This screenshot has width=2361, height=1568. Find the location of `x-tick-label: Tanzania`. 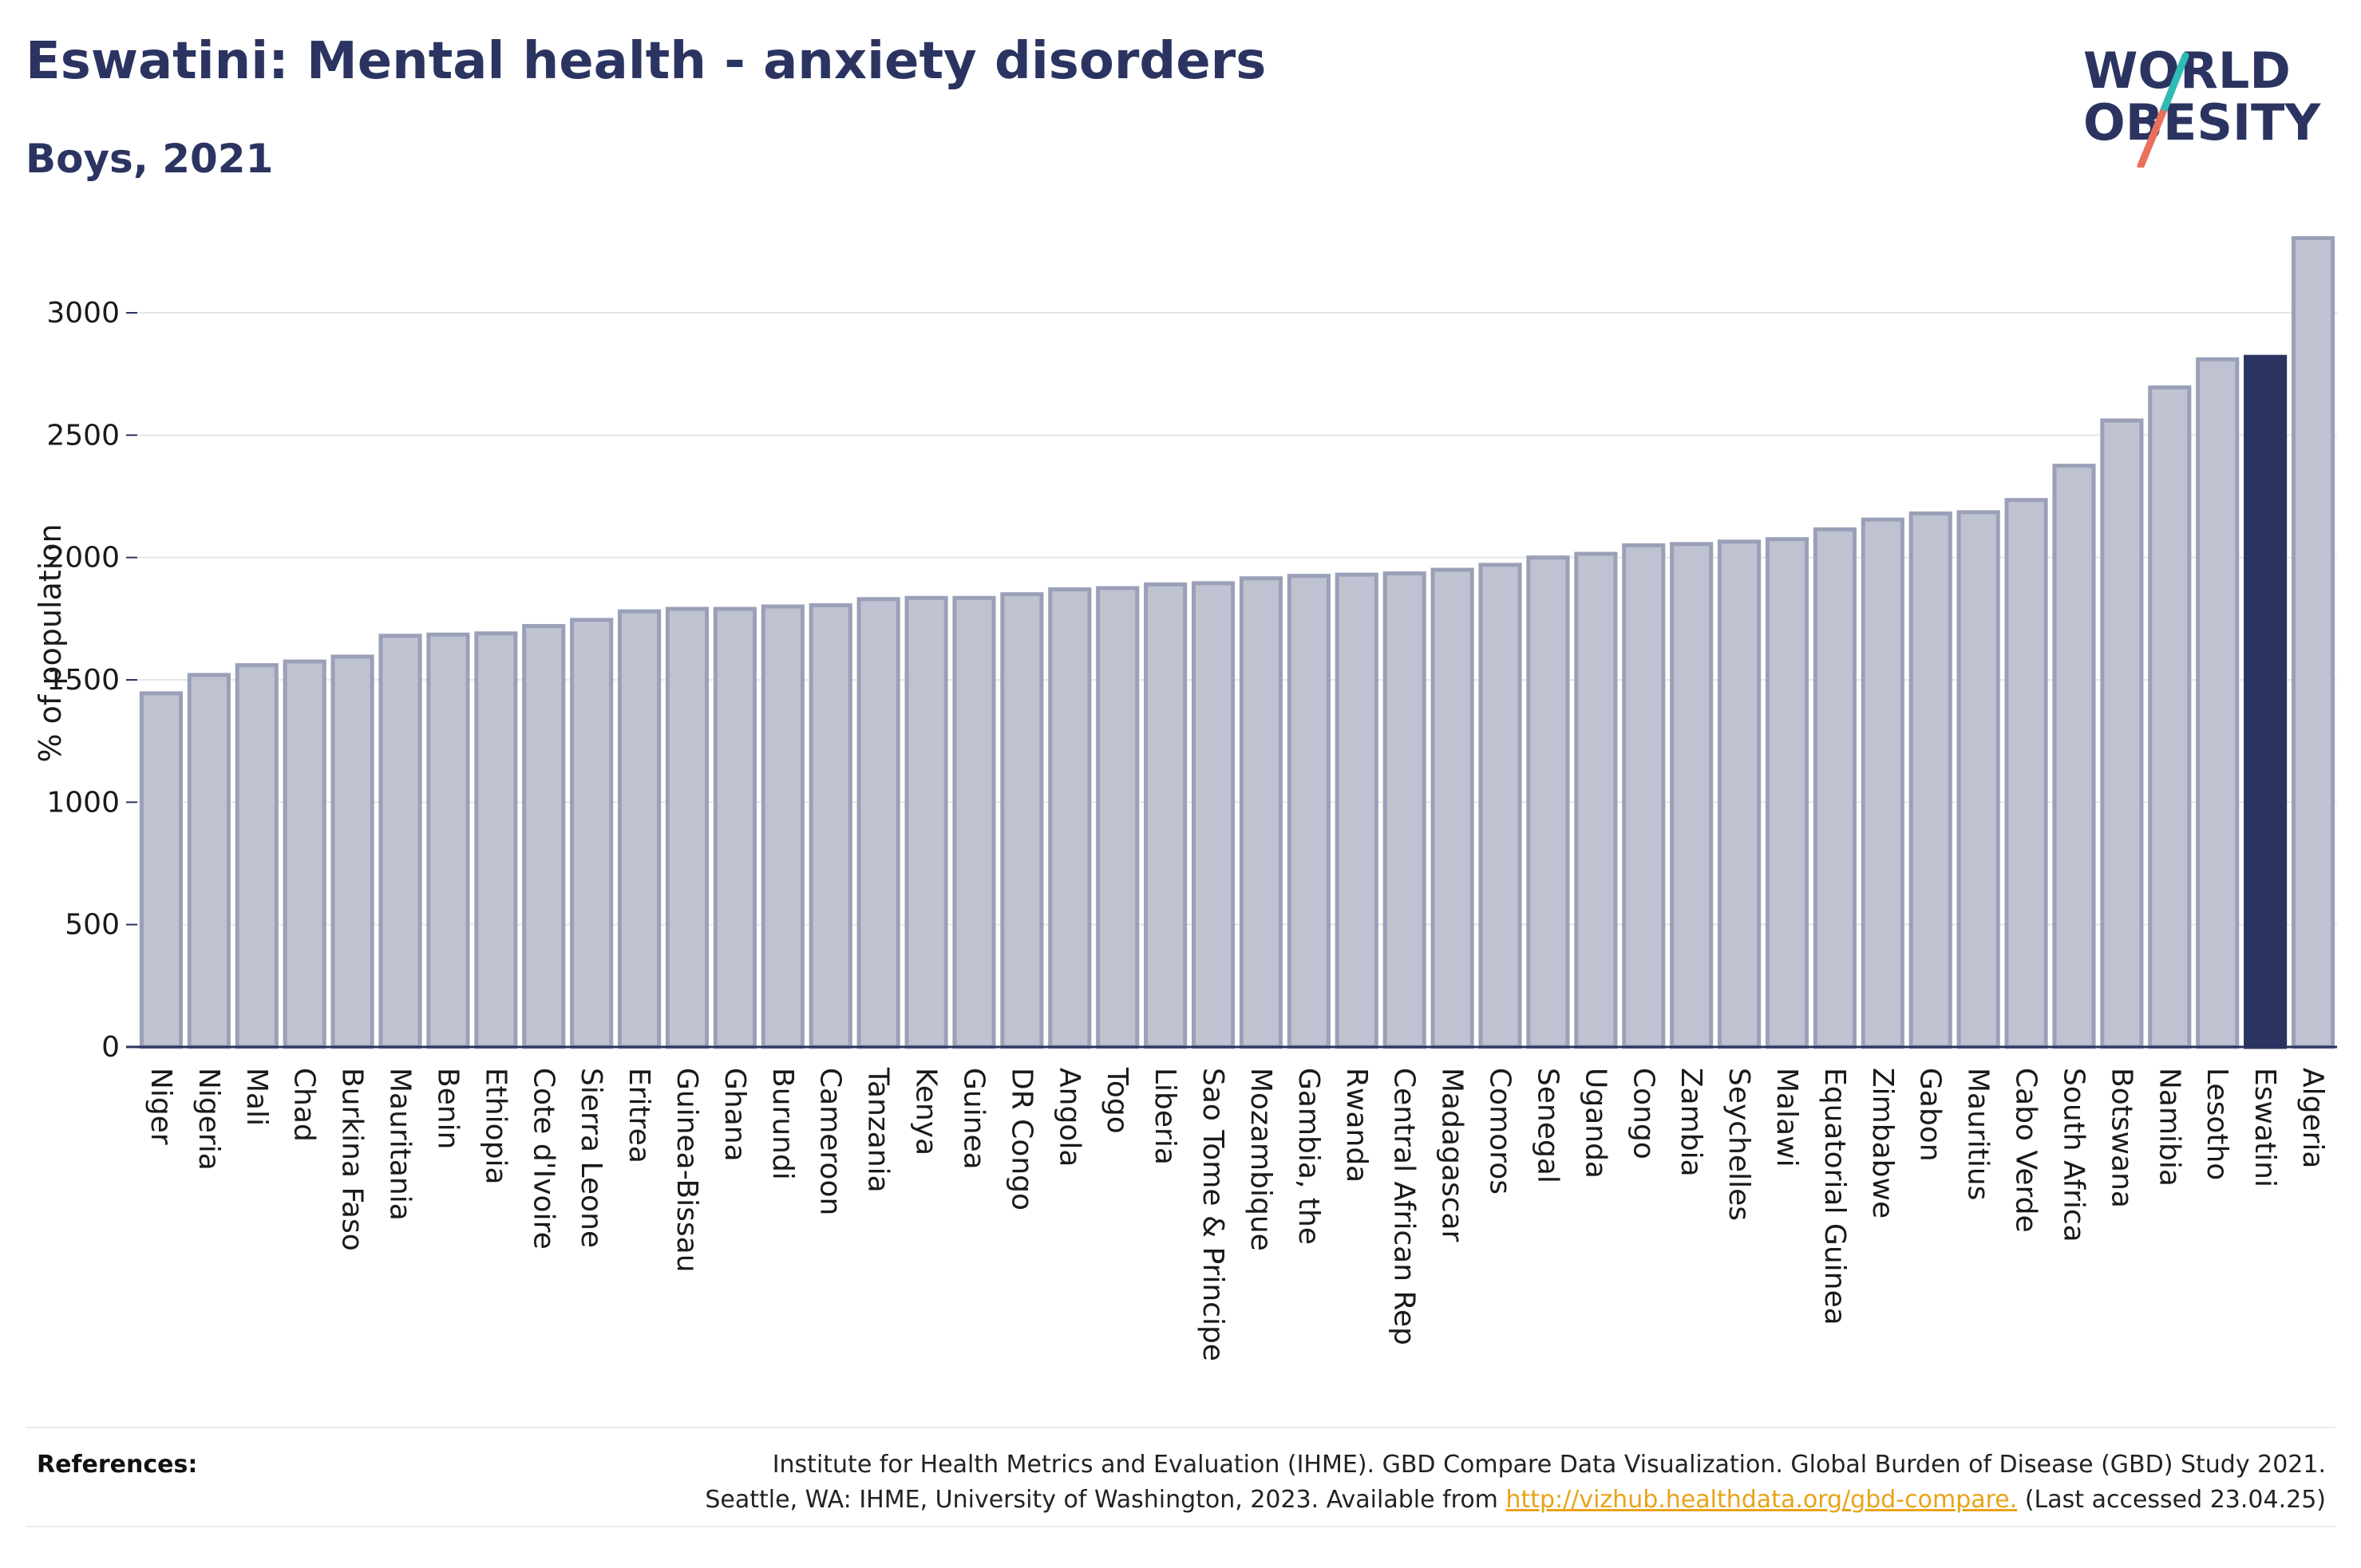

x-tick-label: Tanzania is located at coordinates (878, 1130).